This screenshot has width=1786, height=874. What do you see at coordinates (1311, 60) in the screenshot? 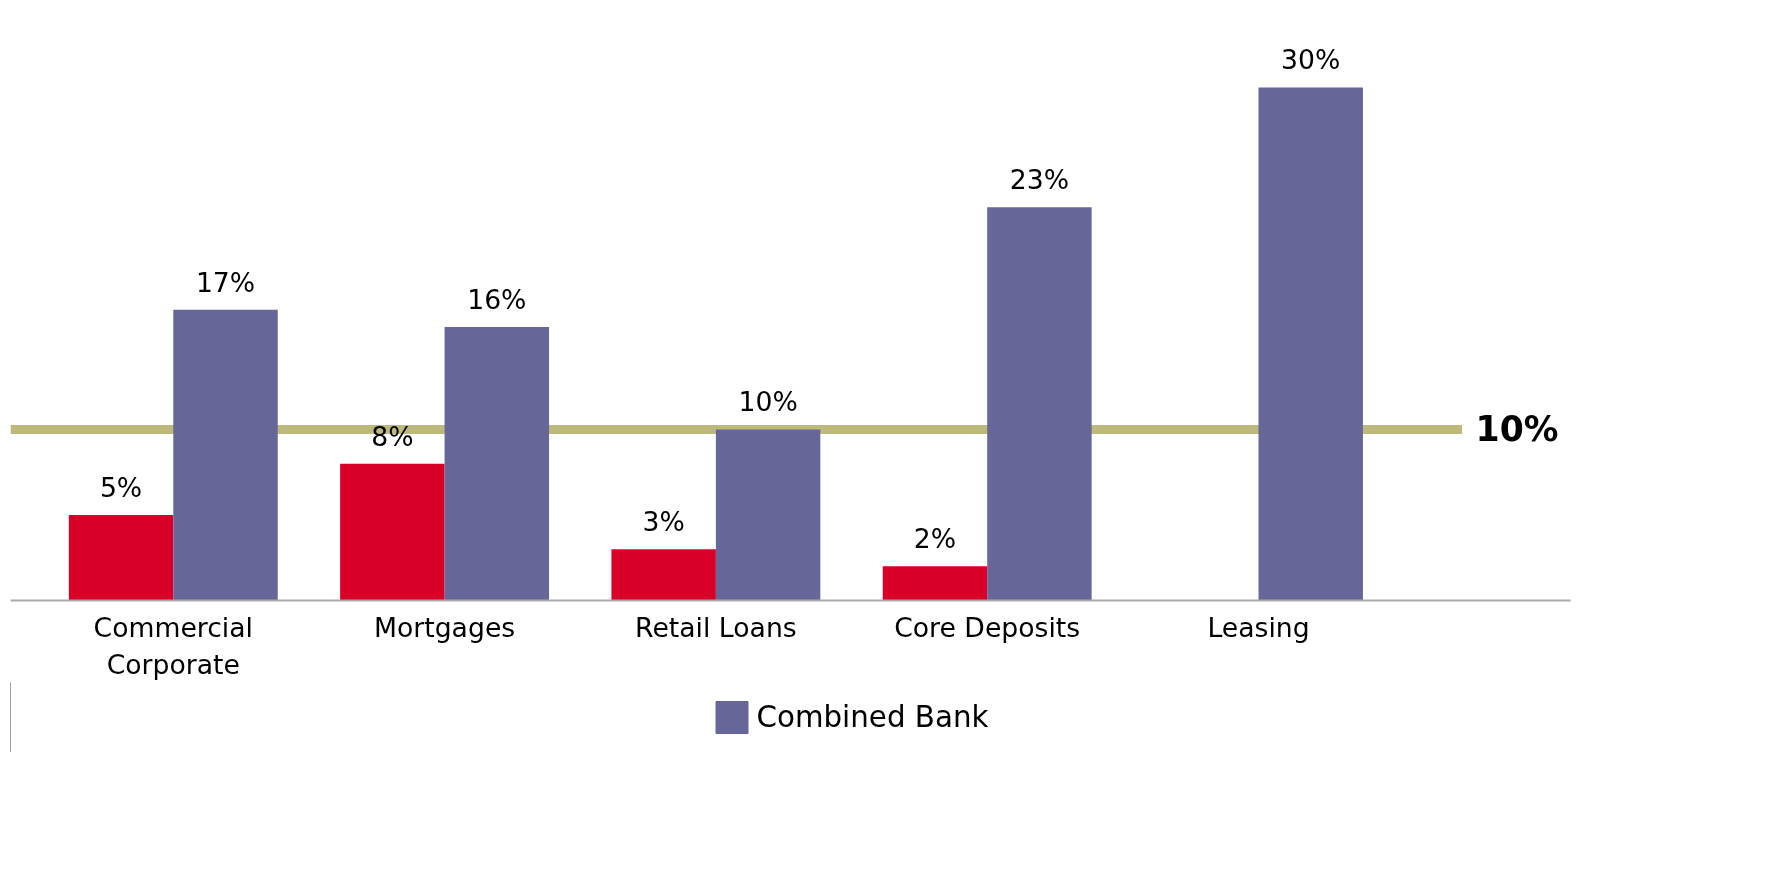
I see `data-label: 30%` at bounding box center [1311, 60].